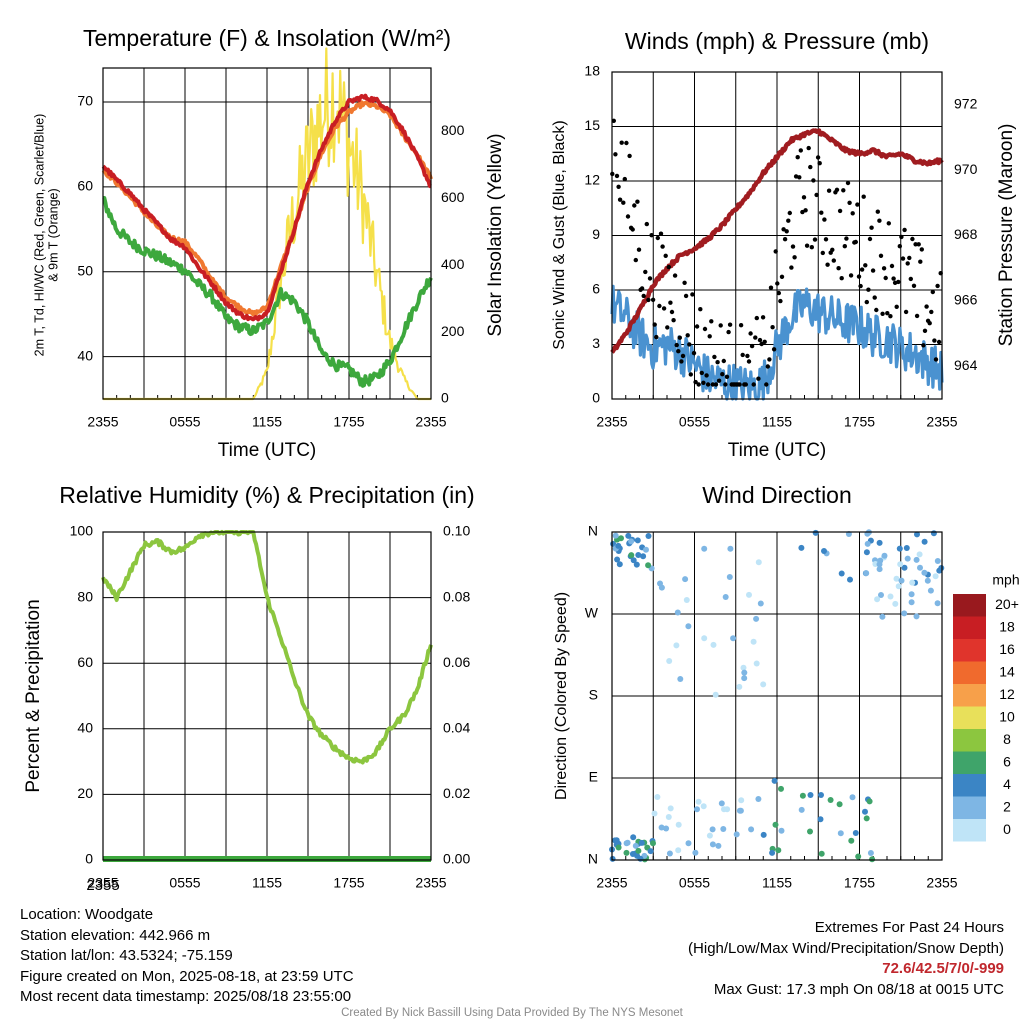 This screenshot has width=1024, height=1024. I want to click on y-tick-label: 80, so click(85, 596).